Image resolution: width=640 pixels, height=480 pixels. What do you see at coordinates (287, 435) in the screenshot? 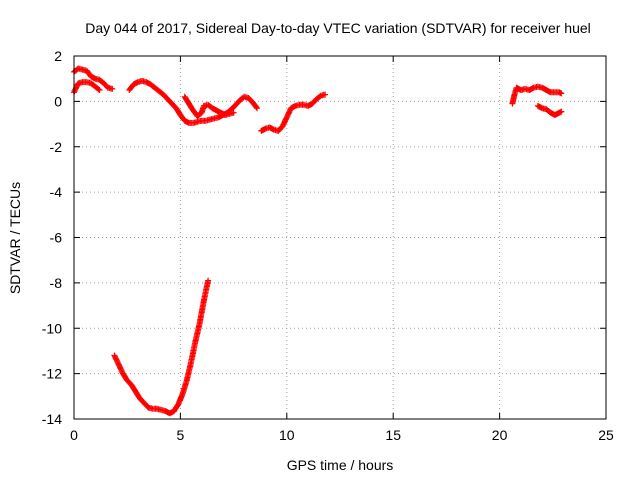
I see `x-tick-label: 10` at bounding box center [287, 435].